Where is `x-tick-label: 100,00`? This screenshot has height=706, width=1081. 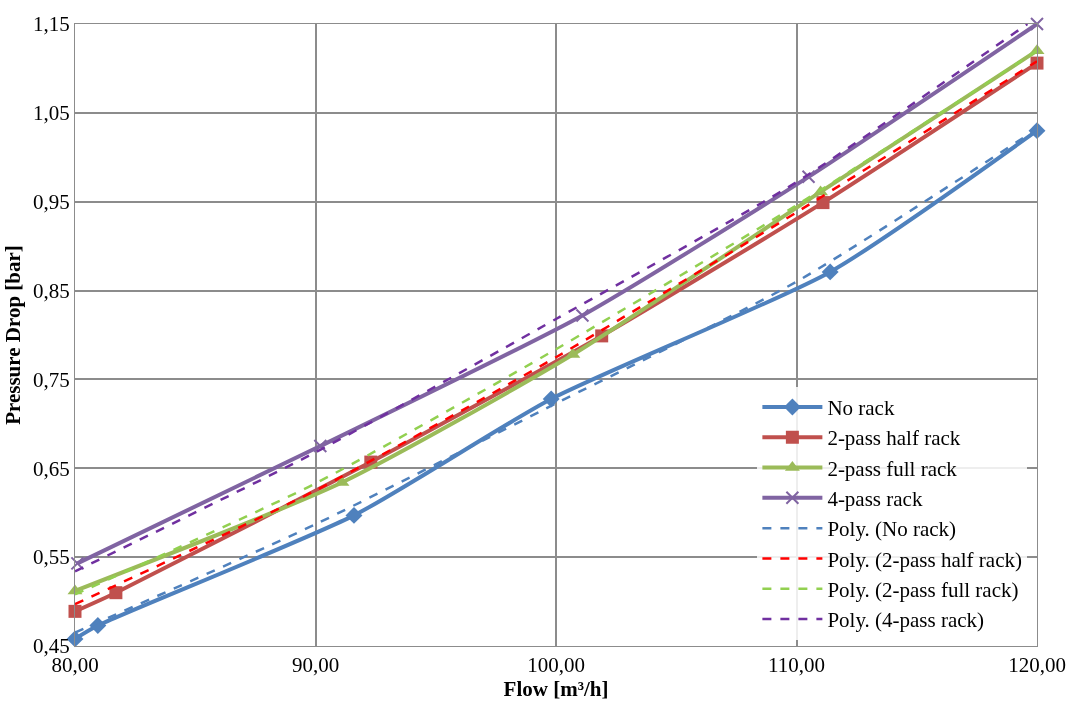 x-tick-label: 100,00 is located at coordinates (556, 665).